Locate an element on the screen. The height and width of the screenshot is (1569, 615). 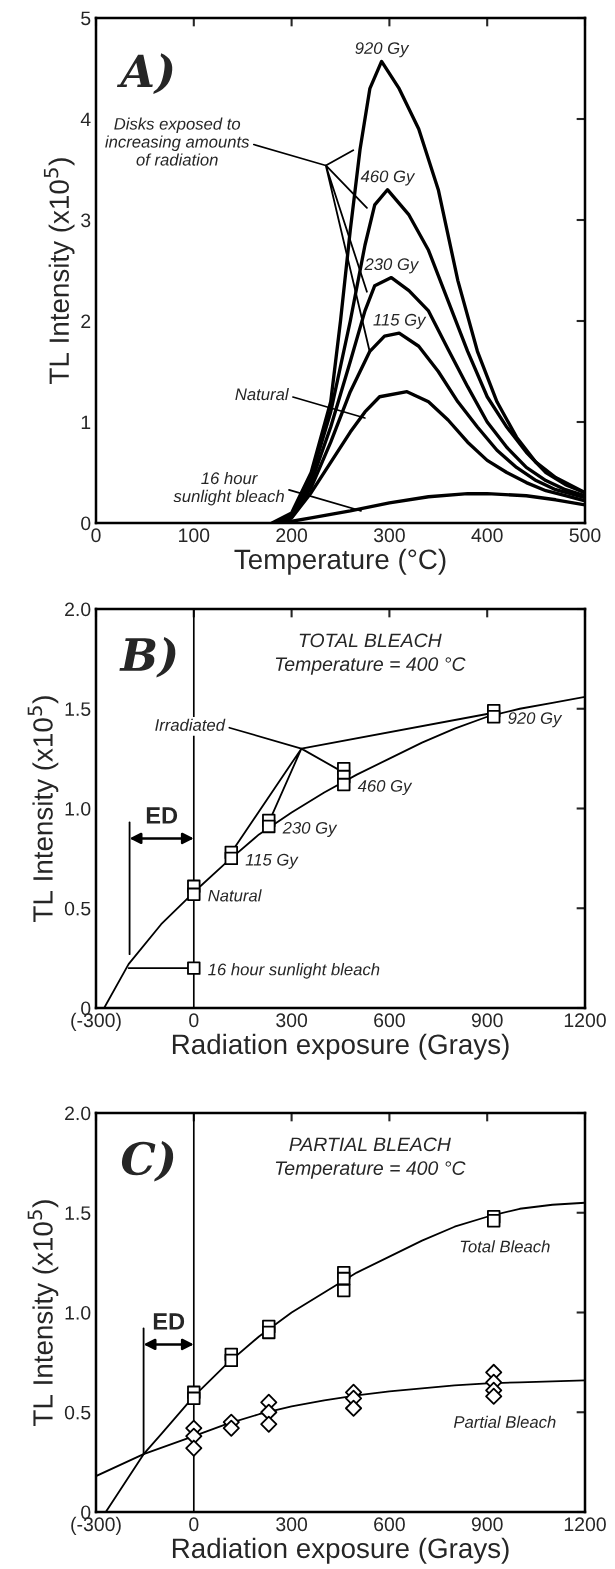
annotation: Disks exposed to increasing amounts of radiation is located at coordinates (177, 141).